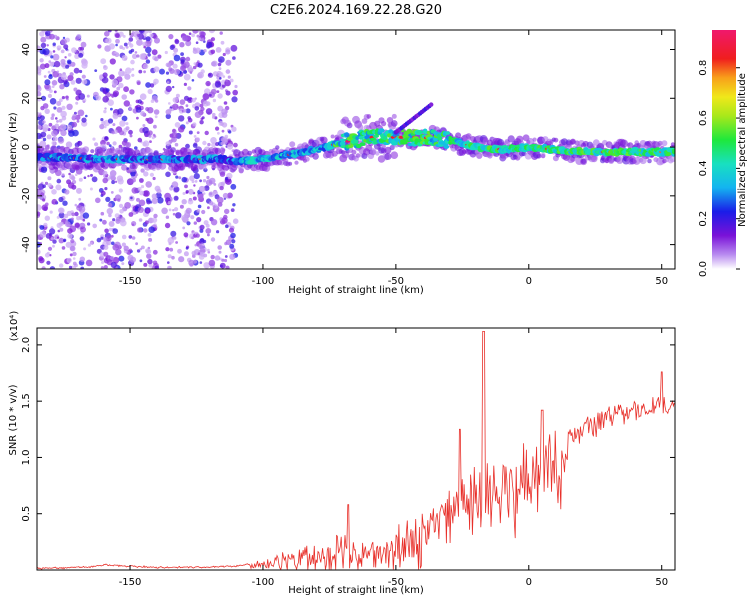 The height and width of the screenshot is (600, 750). Describe the element at coordinates (703, 219) in the screenshot. I see `colorbar-tick-label: 0.2` at that location.